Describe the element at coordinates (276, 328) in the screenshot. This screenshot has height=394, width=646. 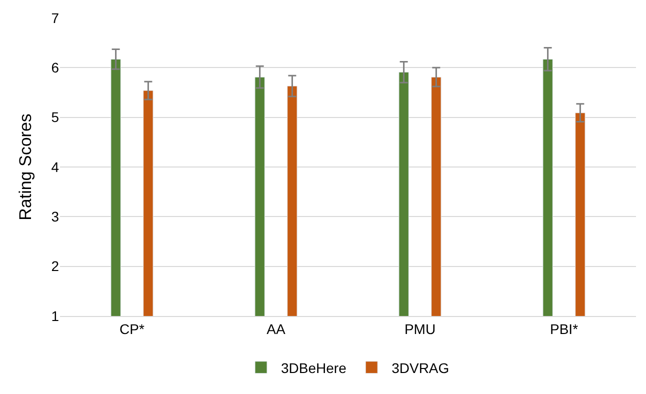
I see `x-tick-label: AA` at that location.